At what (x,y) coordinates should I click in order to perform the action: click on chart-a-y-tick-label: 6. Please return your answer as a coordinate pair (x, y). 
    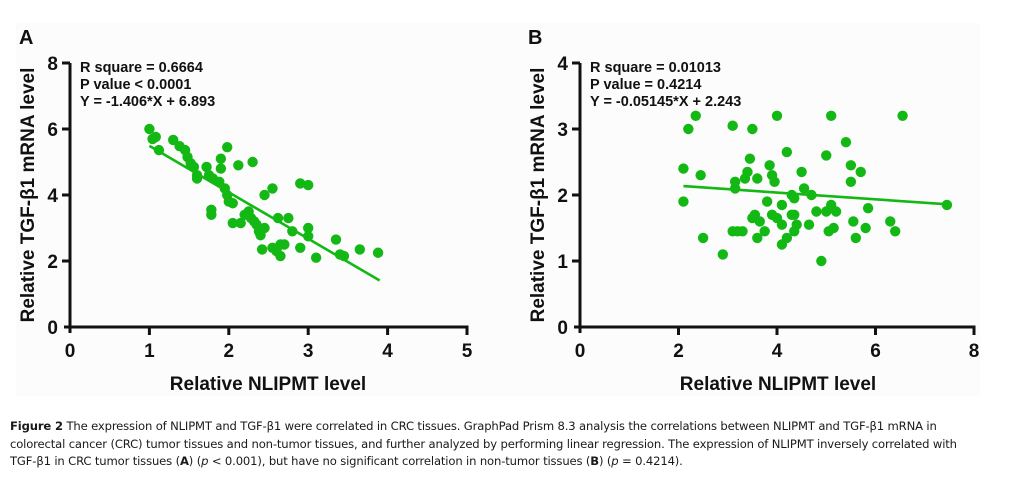
    Looking at the image, I should click on (52, 130).